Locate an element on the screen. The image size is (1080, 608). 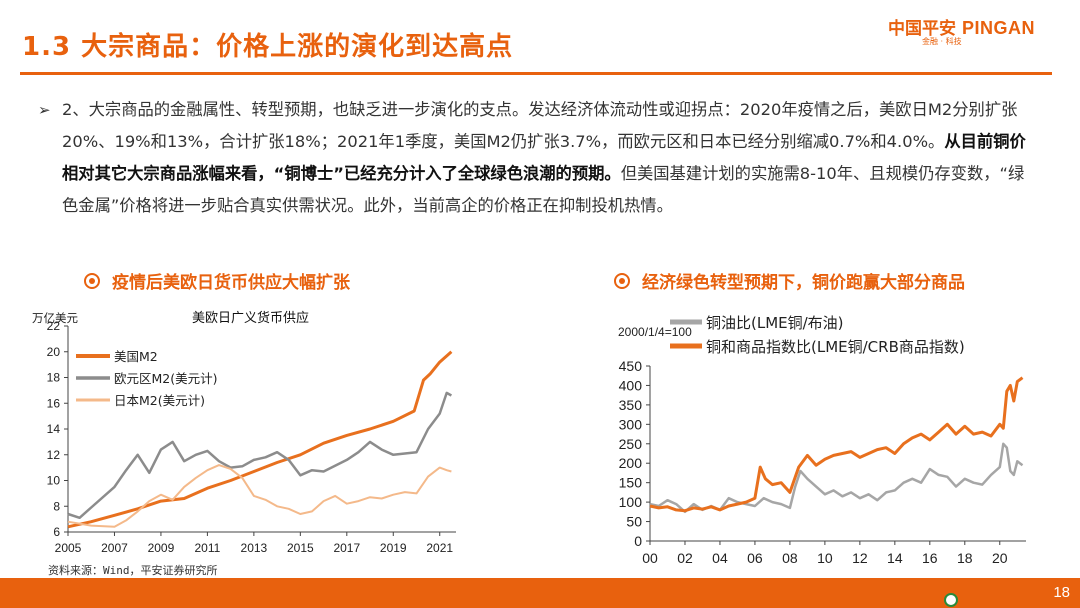
base-note: 2000/1/4=100 is located at coordinates (655, 332).